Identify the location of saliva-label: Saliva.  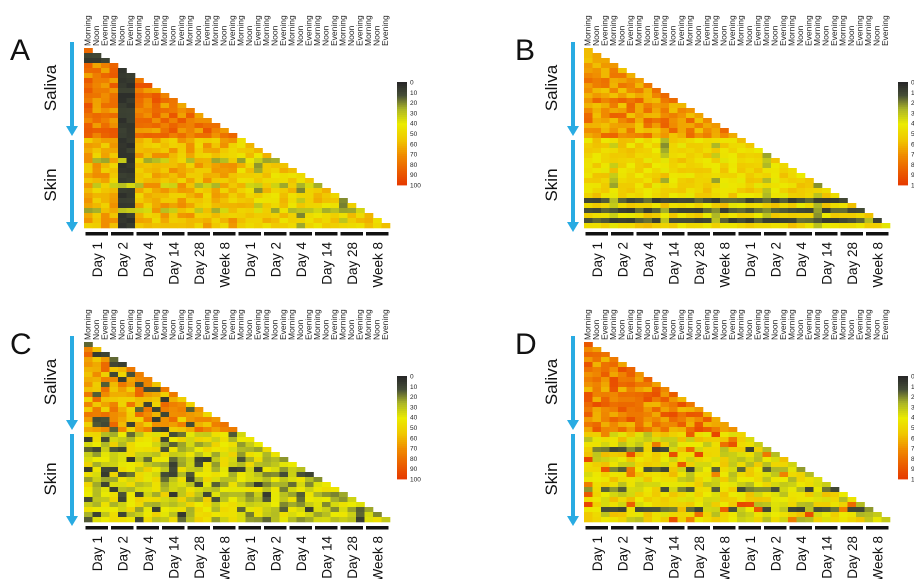
(50, 381).